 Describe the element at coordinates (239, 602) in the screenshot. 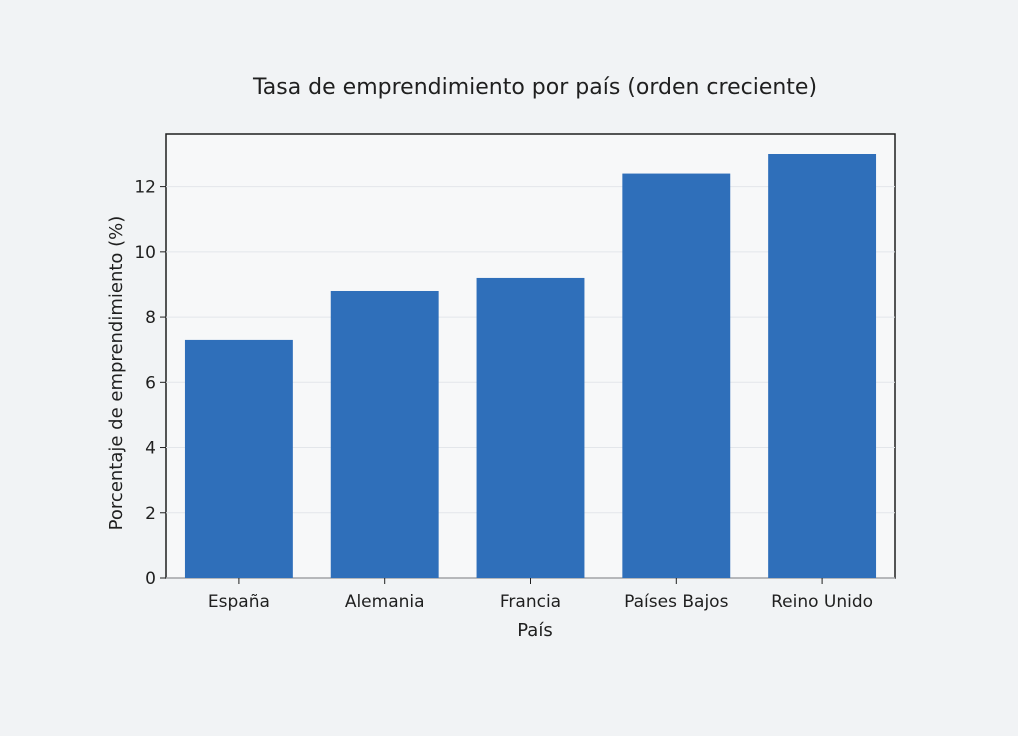

I see `x-tick-label: España` at that location.